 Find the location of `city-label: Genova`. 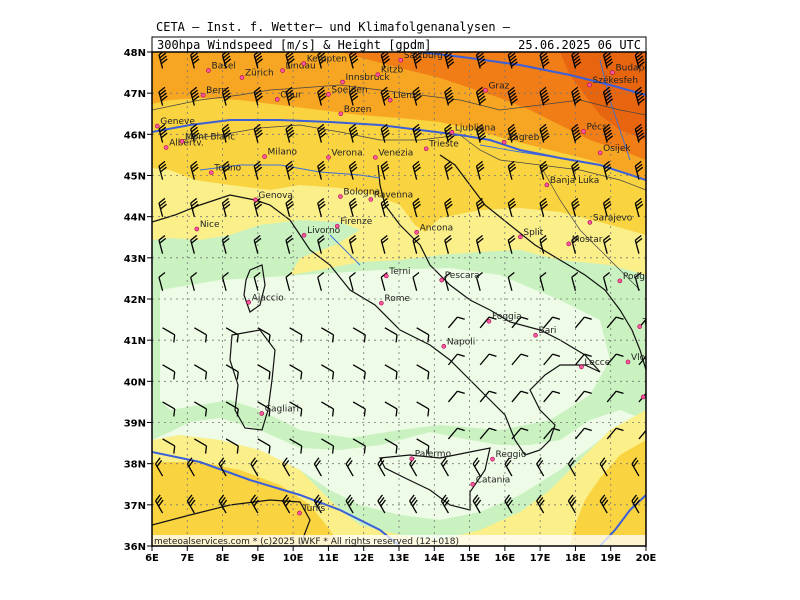

city-label: Genova is located at coordinates (275, 196).